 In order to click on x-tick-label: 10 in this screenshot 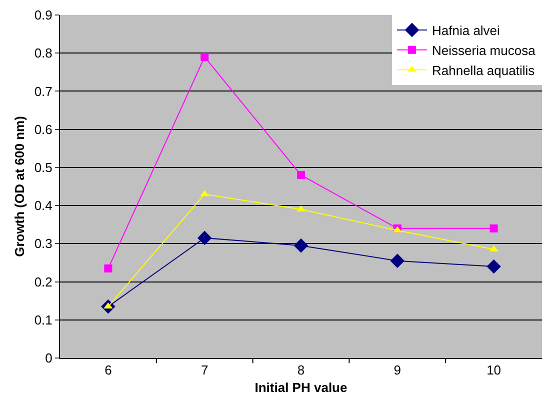, I will do `click(494, 370)`.